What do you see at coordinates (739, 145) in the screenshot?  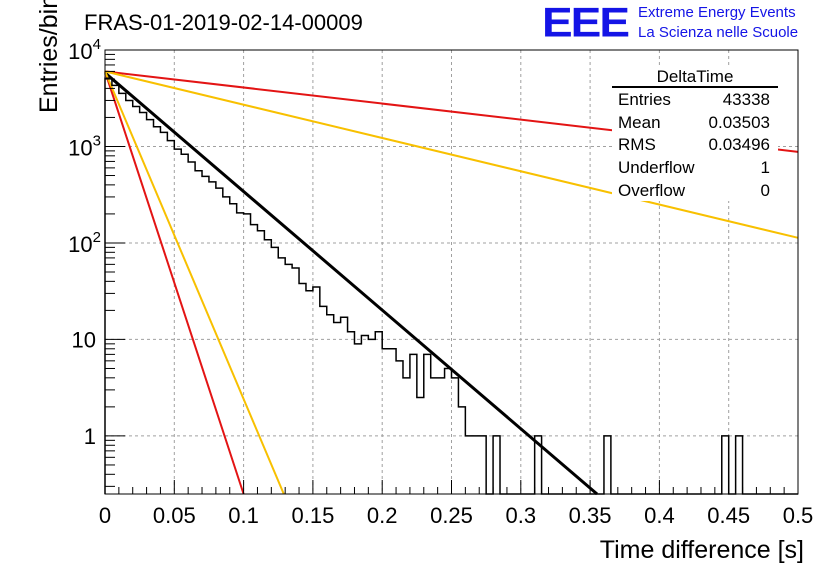 I see `stats-value: 0.03496` at bounding box center [739, 145].